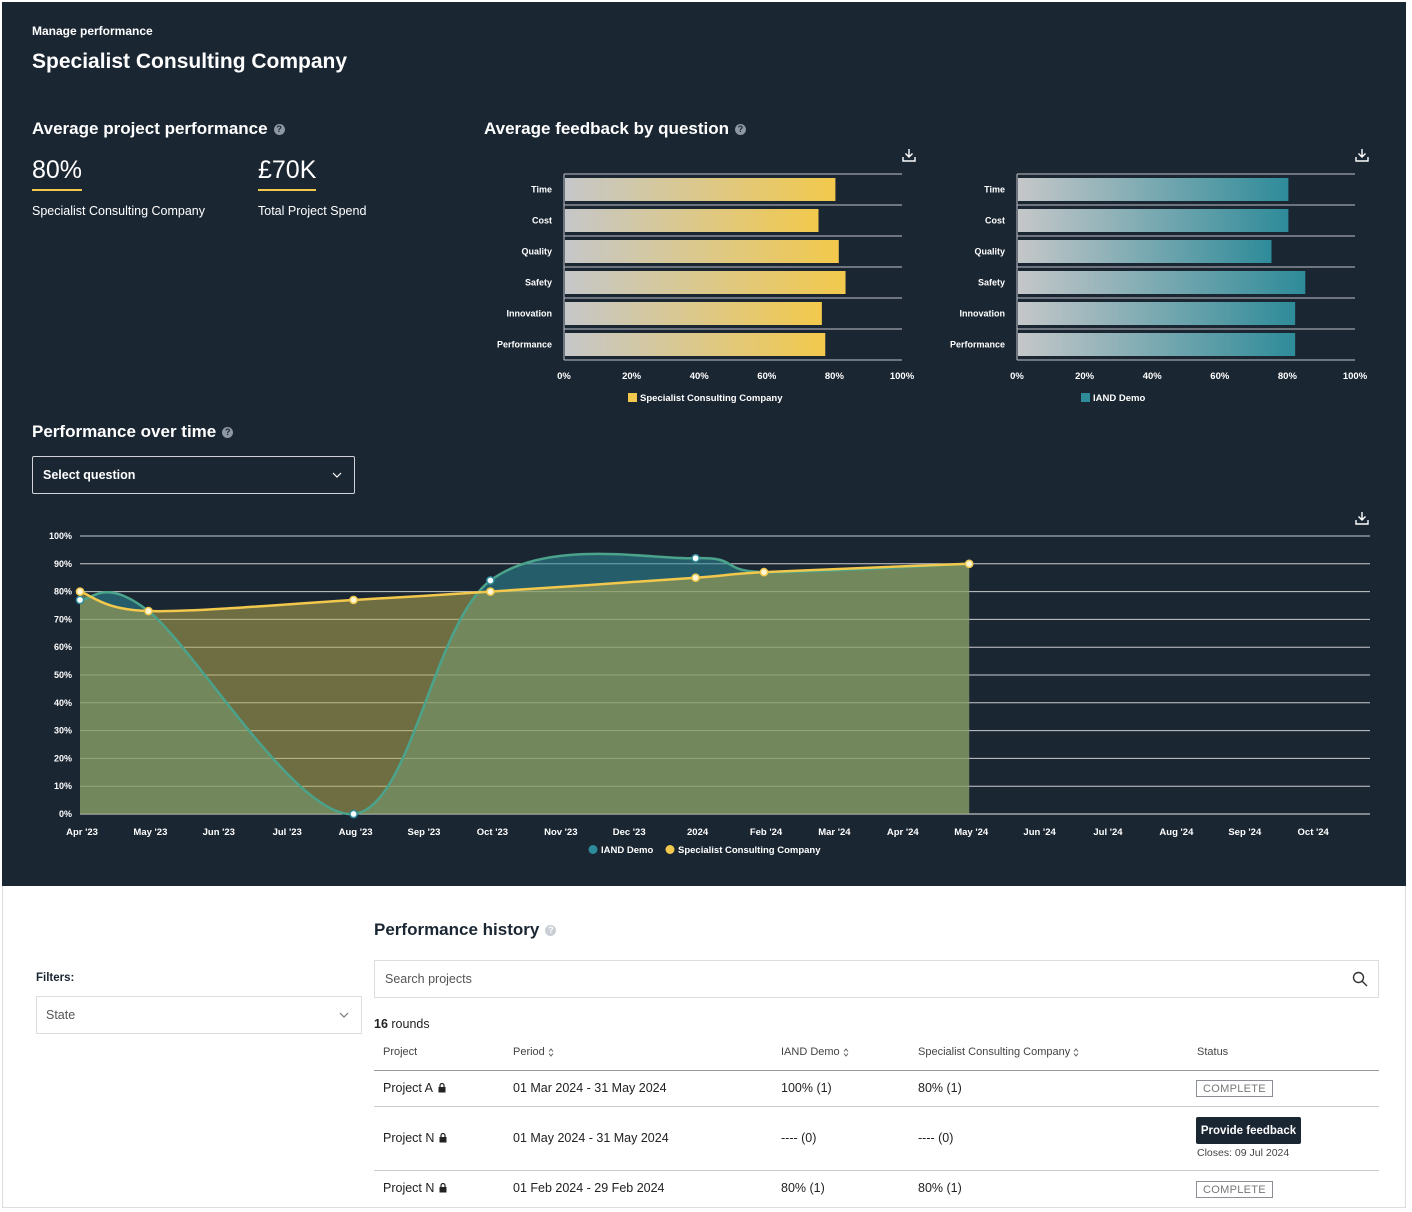 Image resolution: width=1412 pixels, height=1212 pixels. Describe the element at coordinates (591, 1138) in the screenshot. I see `table-row-period: 01 May 2024 - 31 May 2024` at that location.